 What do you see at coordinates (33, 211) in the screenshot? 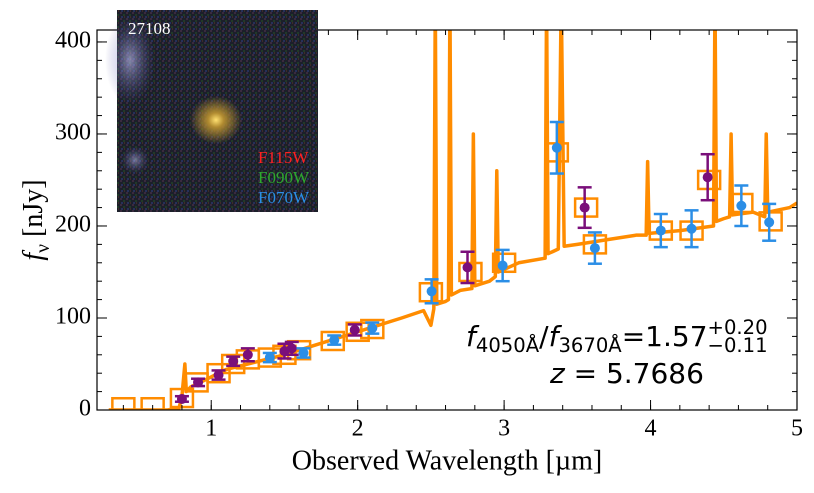
I see `annotation-part: [nJy]` at bounding box center [33, 211].